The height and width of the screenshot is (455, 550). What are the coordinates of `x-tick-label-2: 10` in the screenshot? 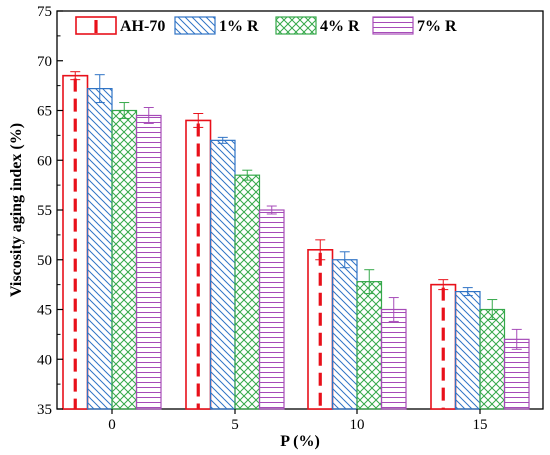 It's located at (357, 425).